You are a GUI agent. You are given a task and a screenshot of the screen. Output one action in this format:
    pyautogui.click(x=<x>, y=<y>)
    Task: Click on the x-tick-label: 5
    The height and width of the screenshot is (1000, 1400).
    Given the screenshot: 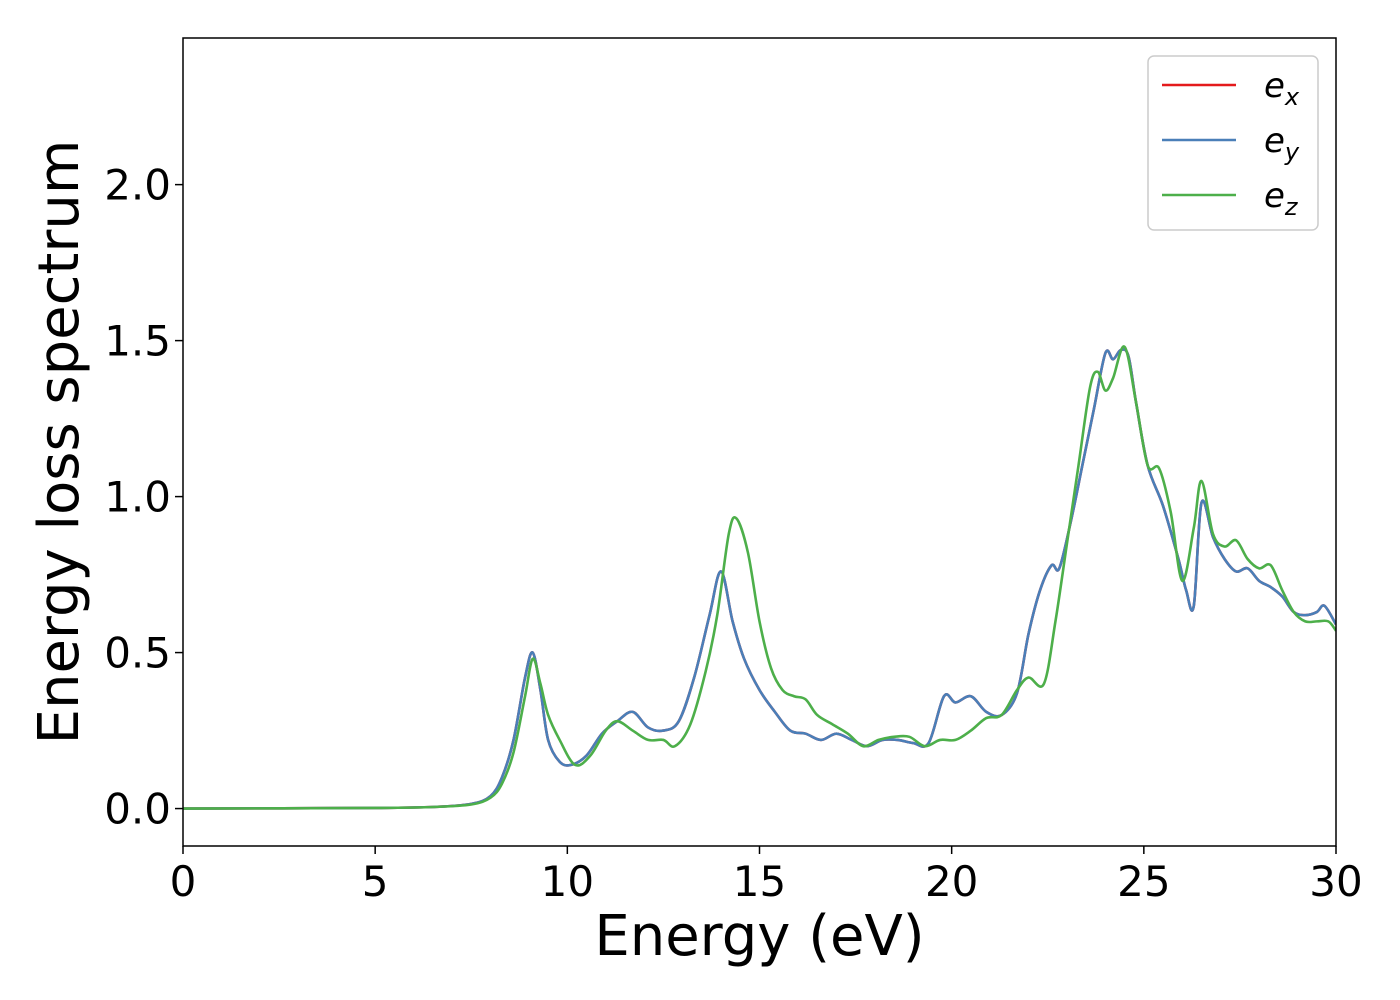 What is the action you would take?
    pyautogui.click(x=375, y=881)
    